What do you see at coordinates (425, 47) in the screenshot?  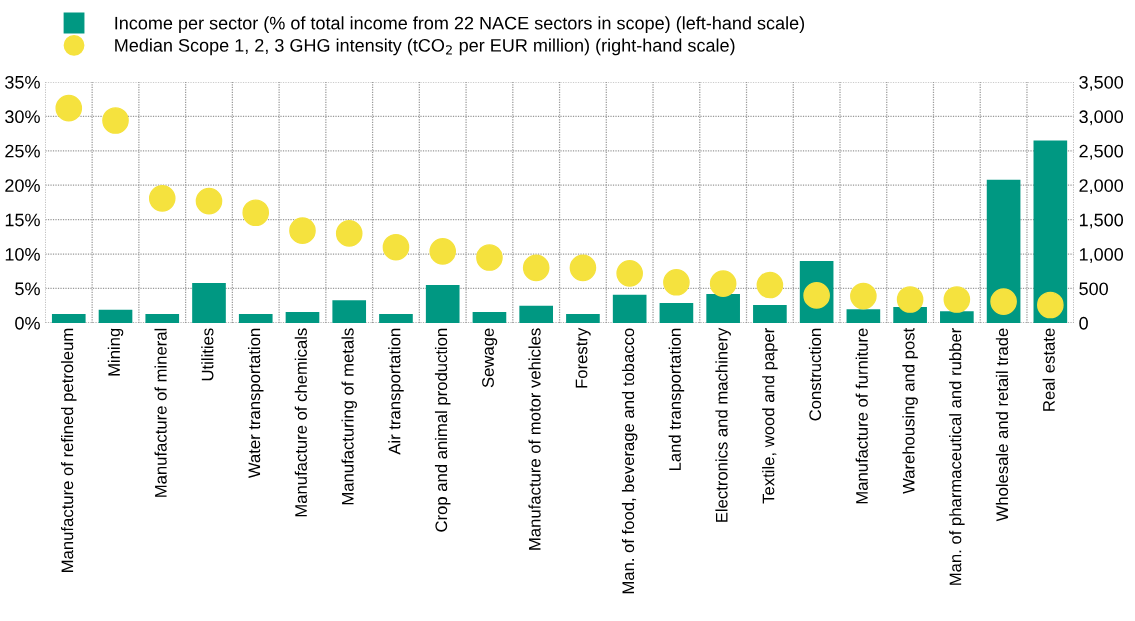 I see `legend-label: Median Scope 1, 2, 3 GHG intensity (tCO$_{2}$ per EUR million) (right-hand scale)` at bounding box center [425, 47].